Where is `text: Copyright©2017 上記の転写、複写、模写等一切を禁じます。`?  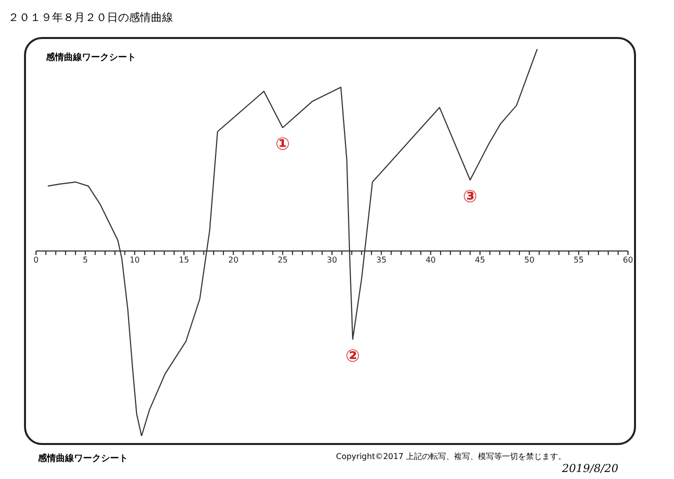 text: Copyright©2017 上記の転写、複写、模写等一切を禁じます。 is located at coordinates (451, 456).